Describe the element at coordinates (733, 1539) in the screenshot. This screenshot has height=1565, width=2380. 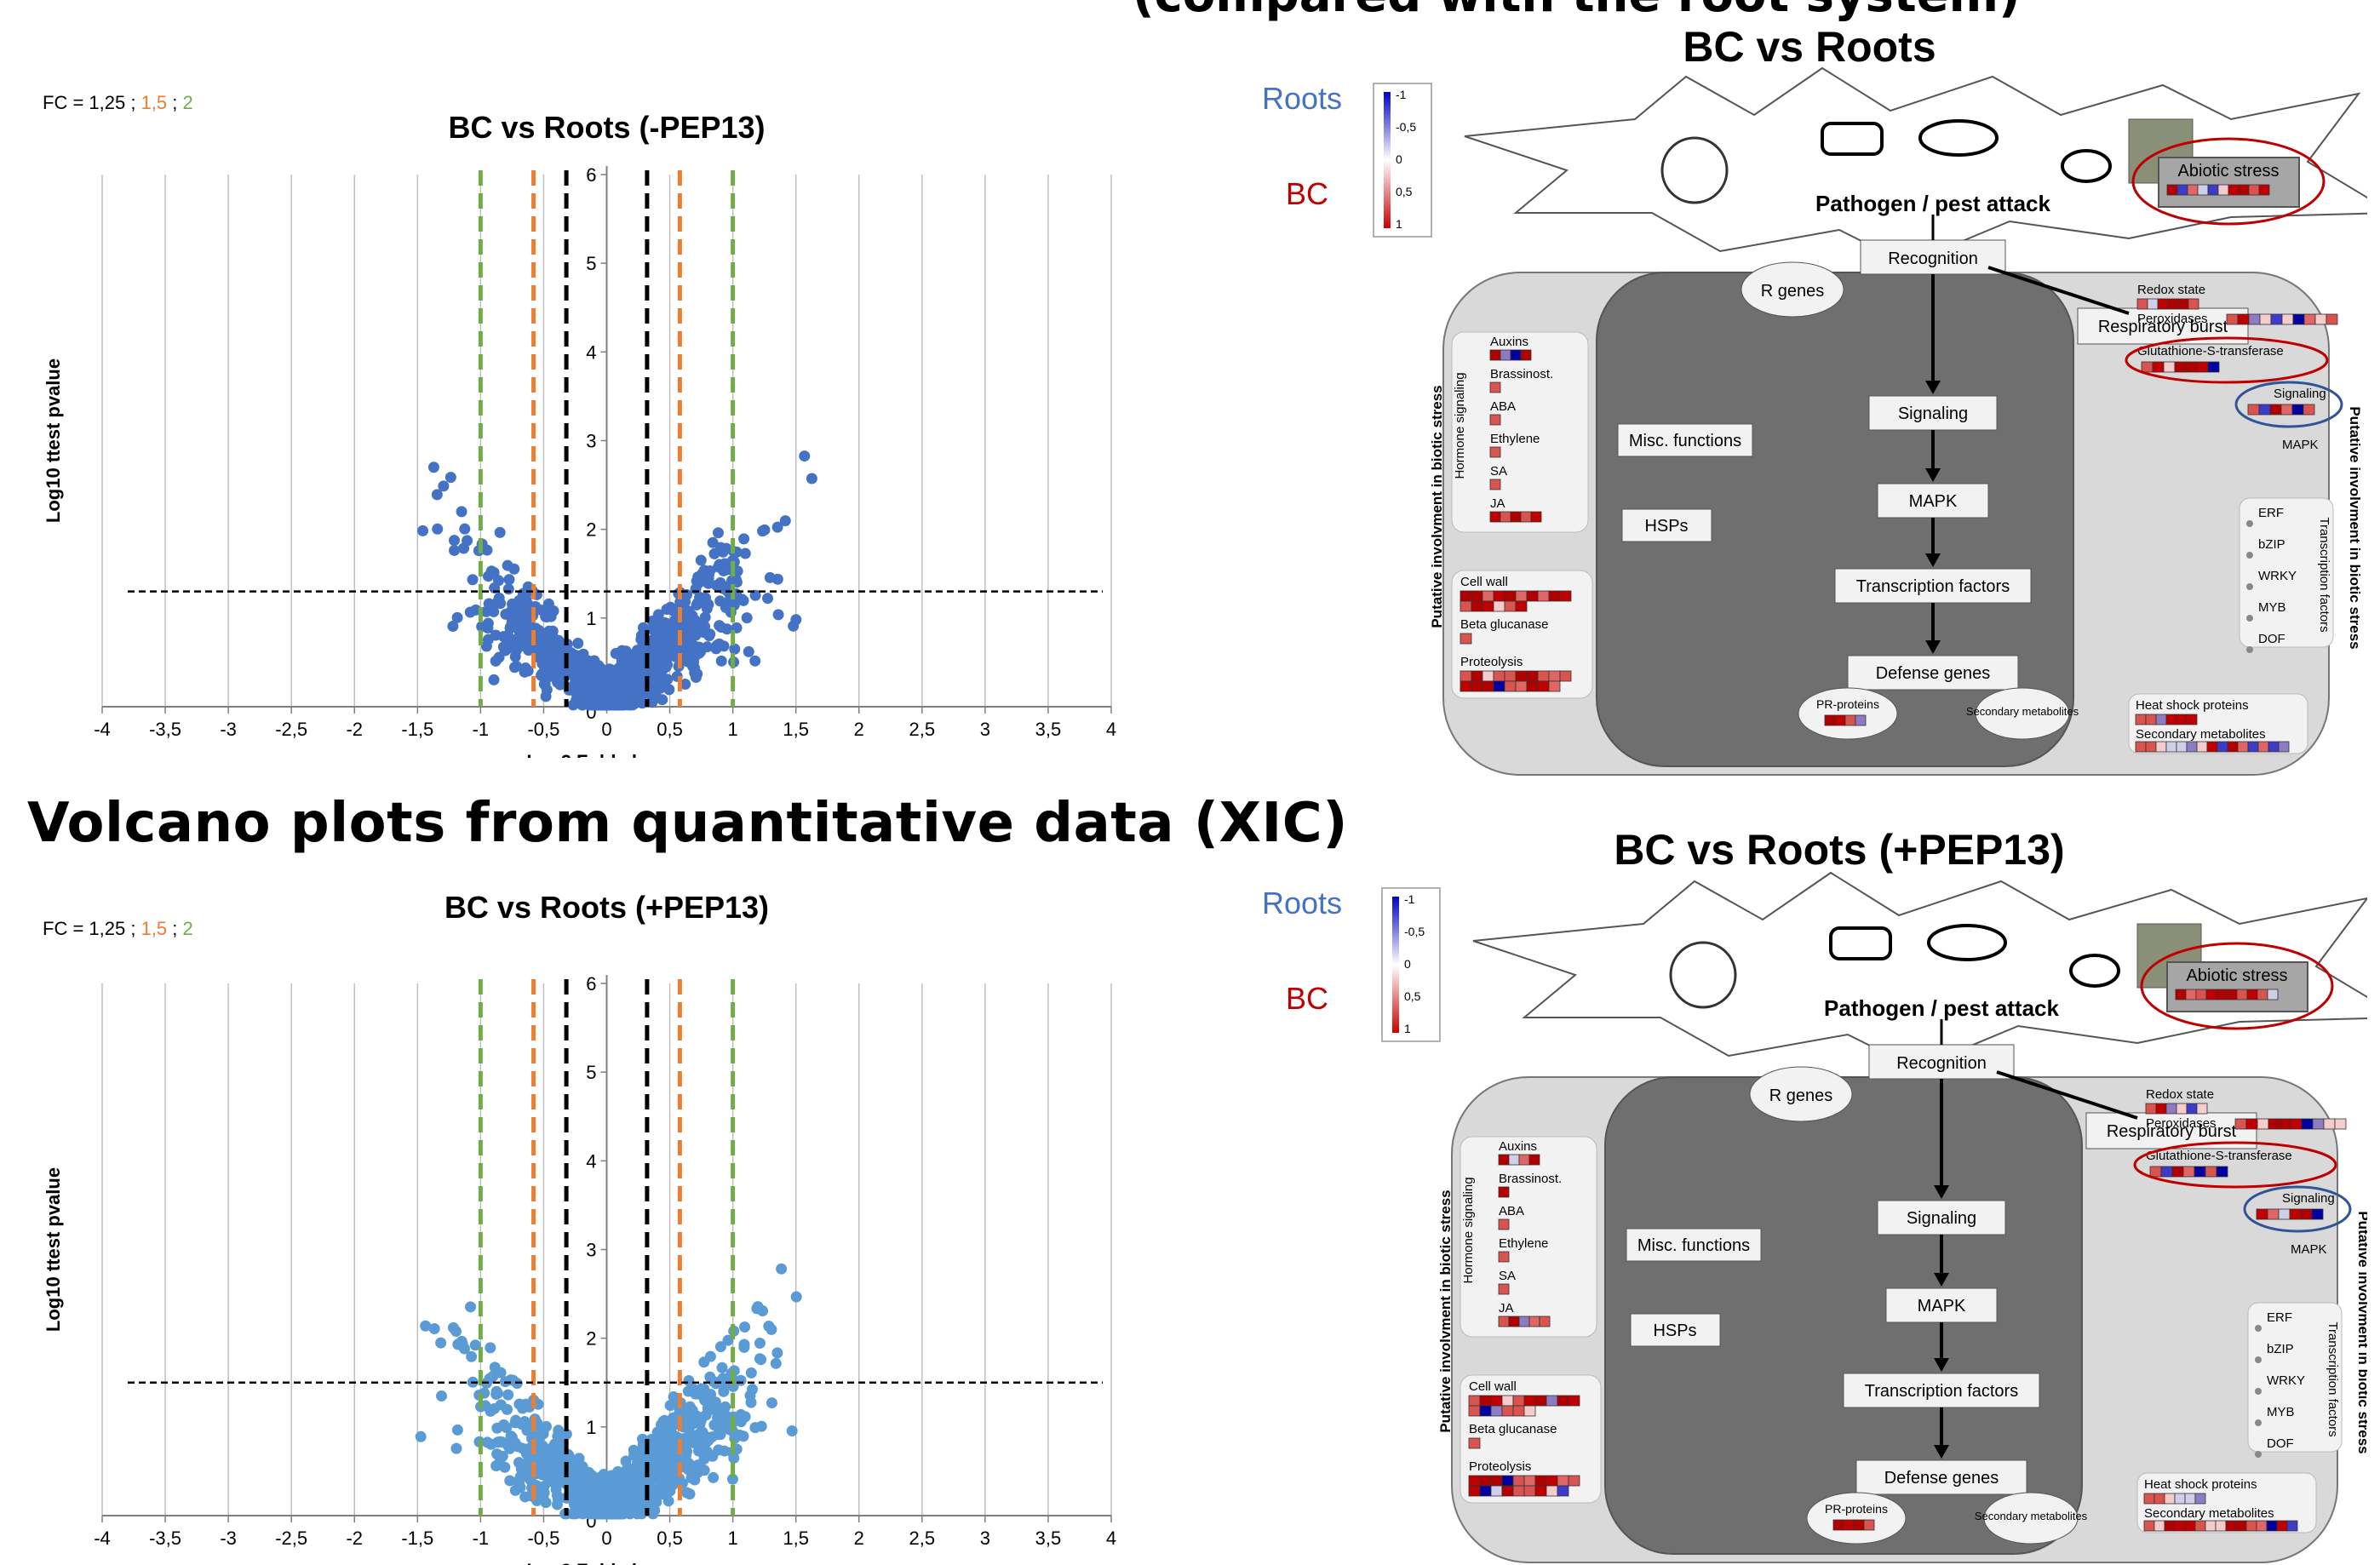
I see `x-tick-label: 1` at that location.